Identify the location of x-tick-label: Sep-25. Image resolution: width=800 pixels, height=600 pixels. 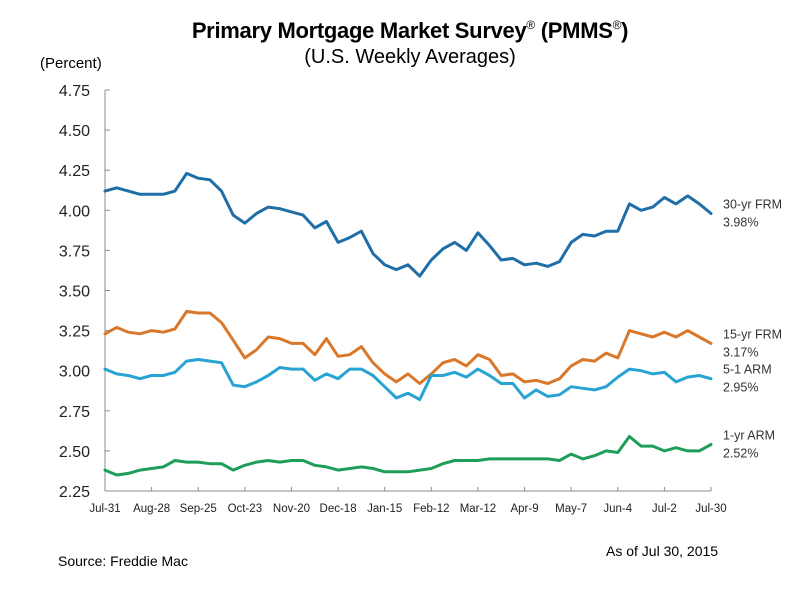
(198, 509).